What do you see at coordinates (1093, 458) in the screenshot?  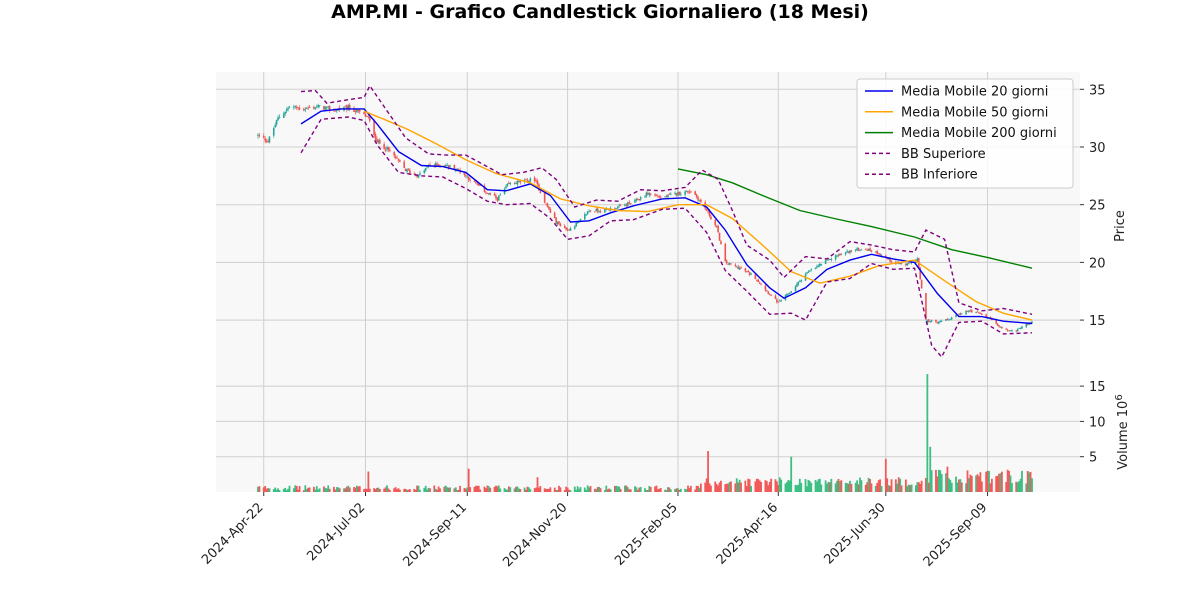 I see `volume-tick-label: 5` at bounding box center [1093, 458].